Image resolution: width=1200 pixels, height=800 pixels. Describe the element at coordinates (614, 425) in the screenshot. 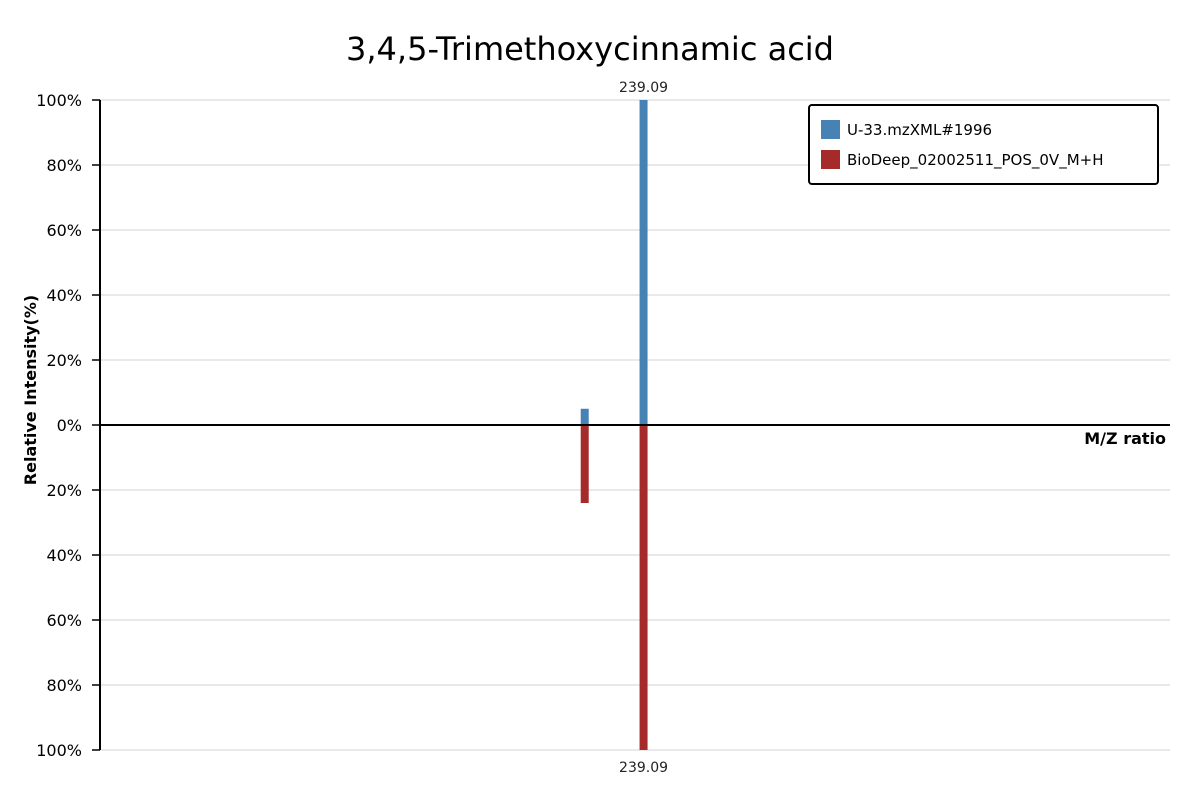

I see `spectrum-bars` at that location.